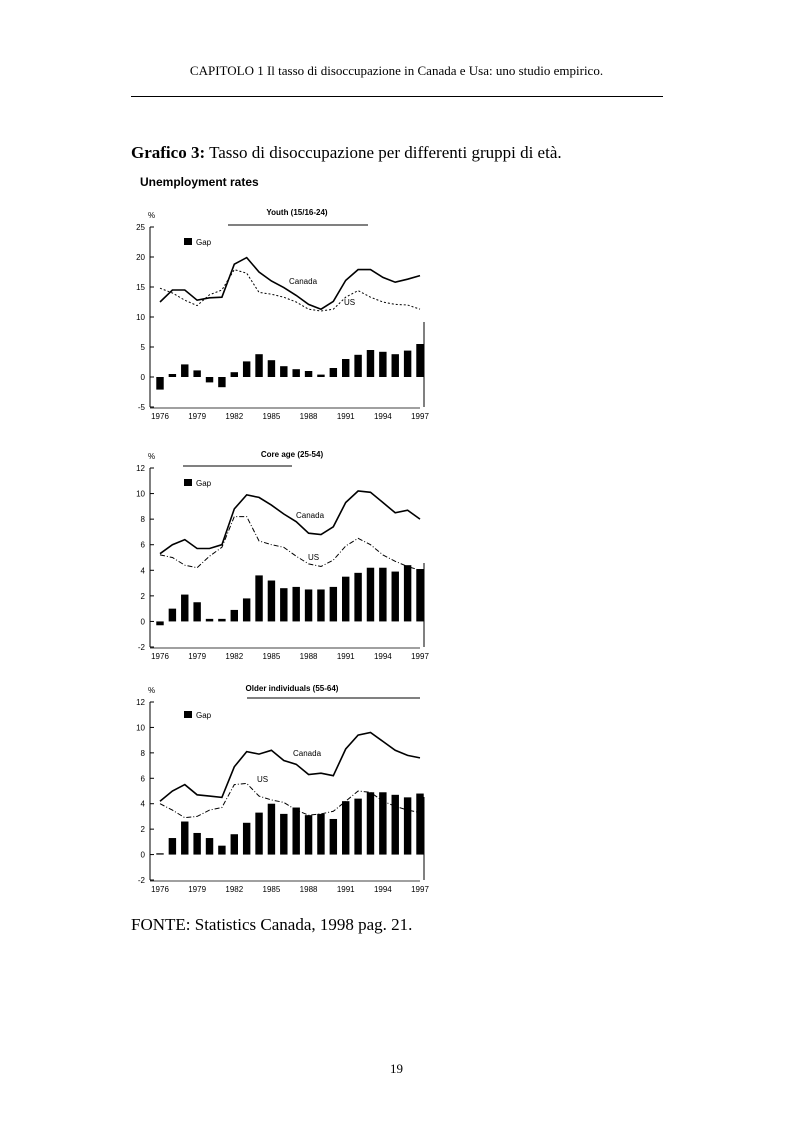  Describe the element at coordinates (292, 454) in the screenshot. I see `panel-title: Core age (25-54)` at that location.